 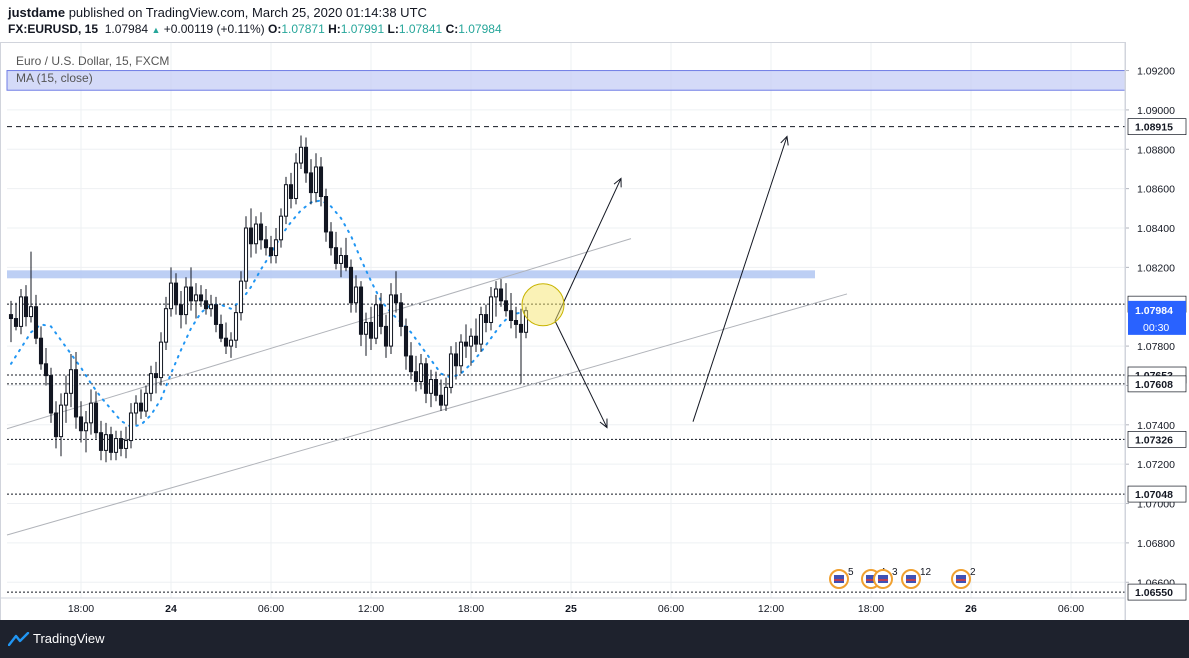 I want to click on symbol-legend: Euro / U.S. Dollar, 15, FXCM, so click(x=93, y=61).